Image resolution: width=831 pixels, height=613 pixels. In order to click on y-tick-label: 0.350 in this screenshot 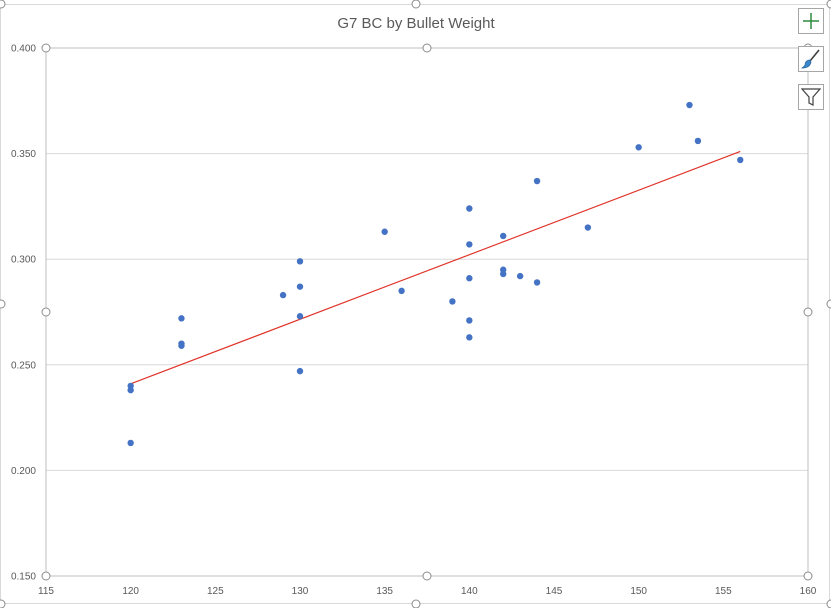, I will do `click(23, 154)`.